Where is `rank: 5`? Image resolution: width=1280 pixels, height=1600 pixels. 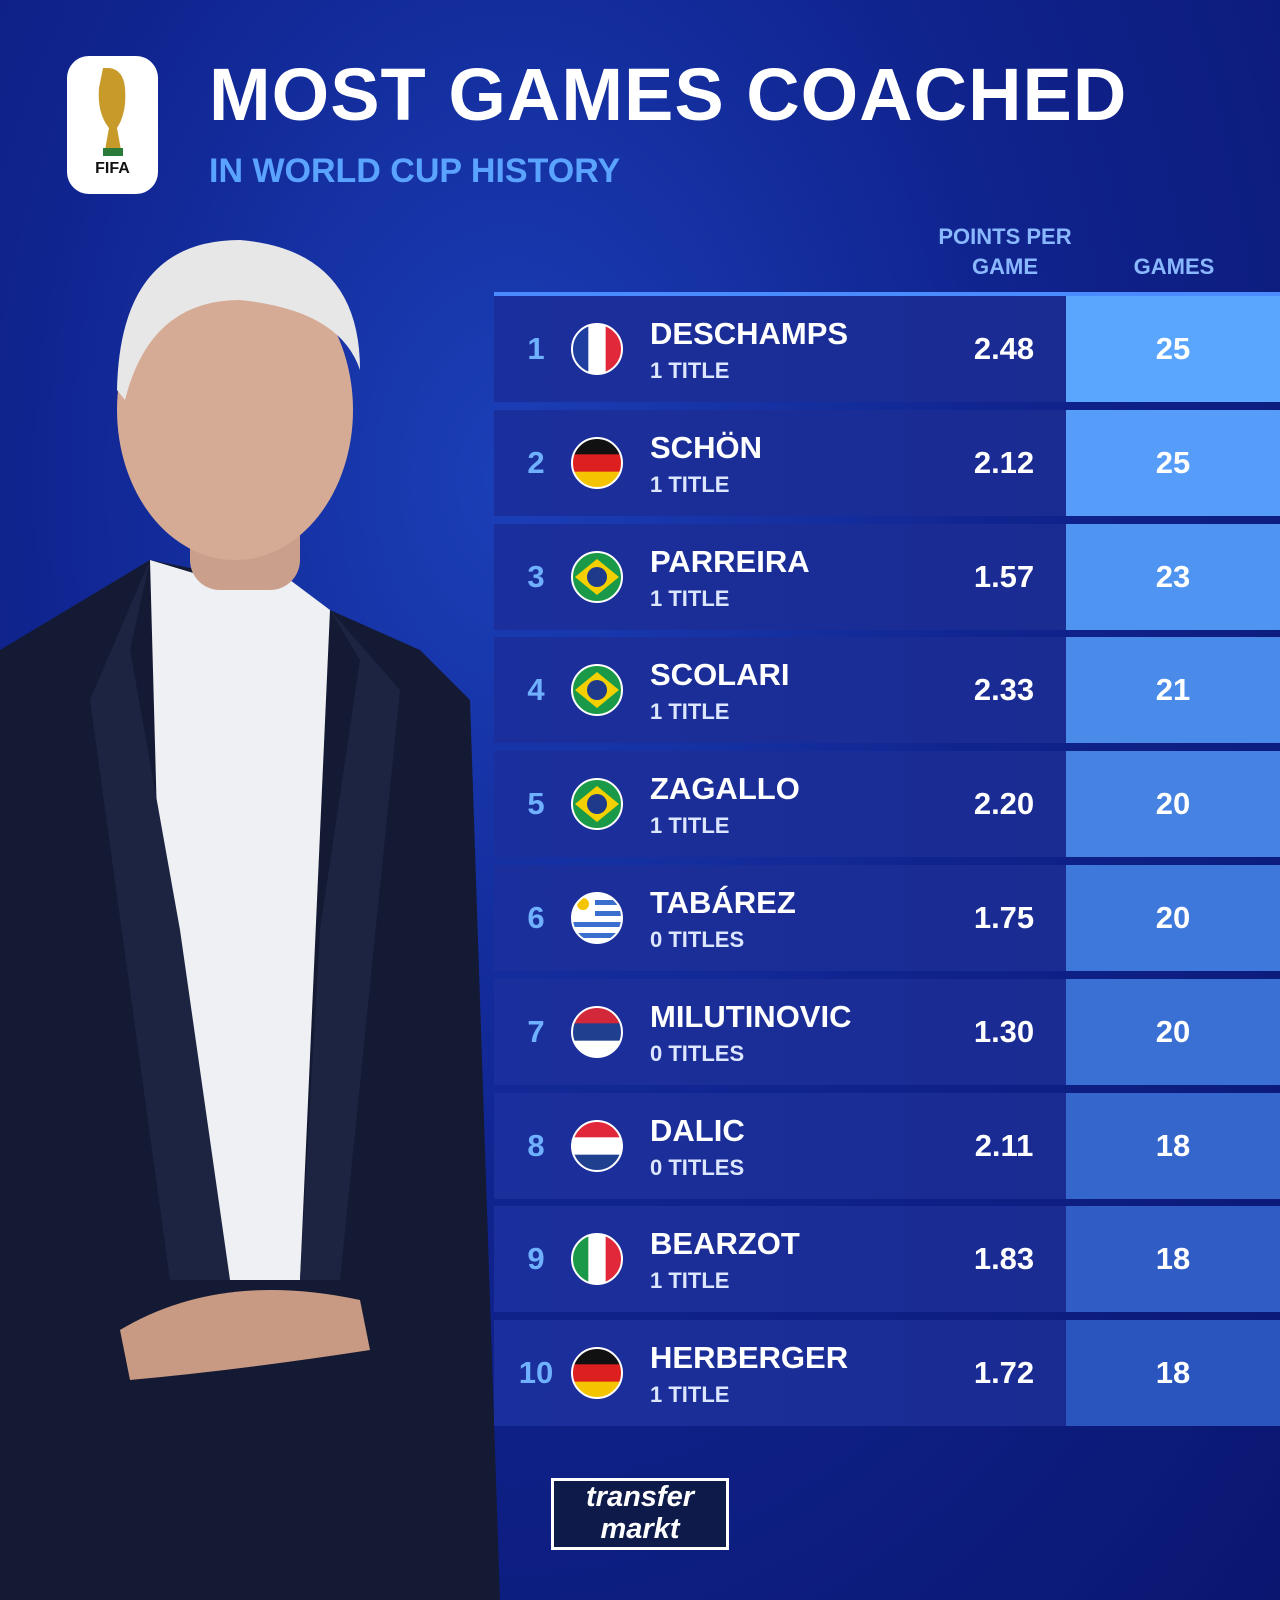
rank: 5 is located at coordinates (536, 804).